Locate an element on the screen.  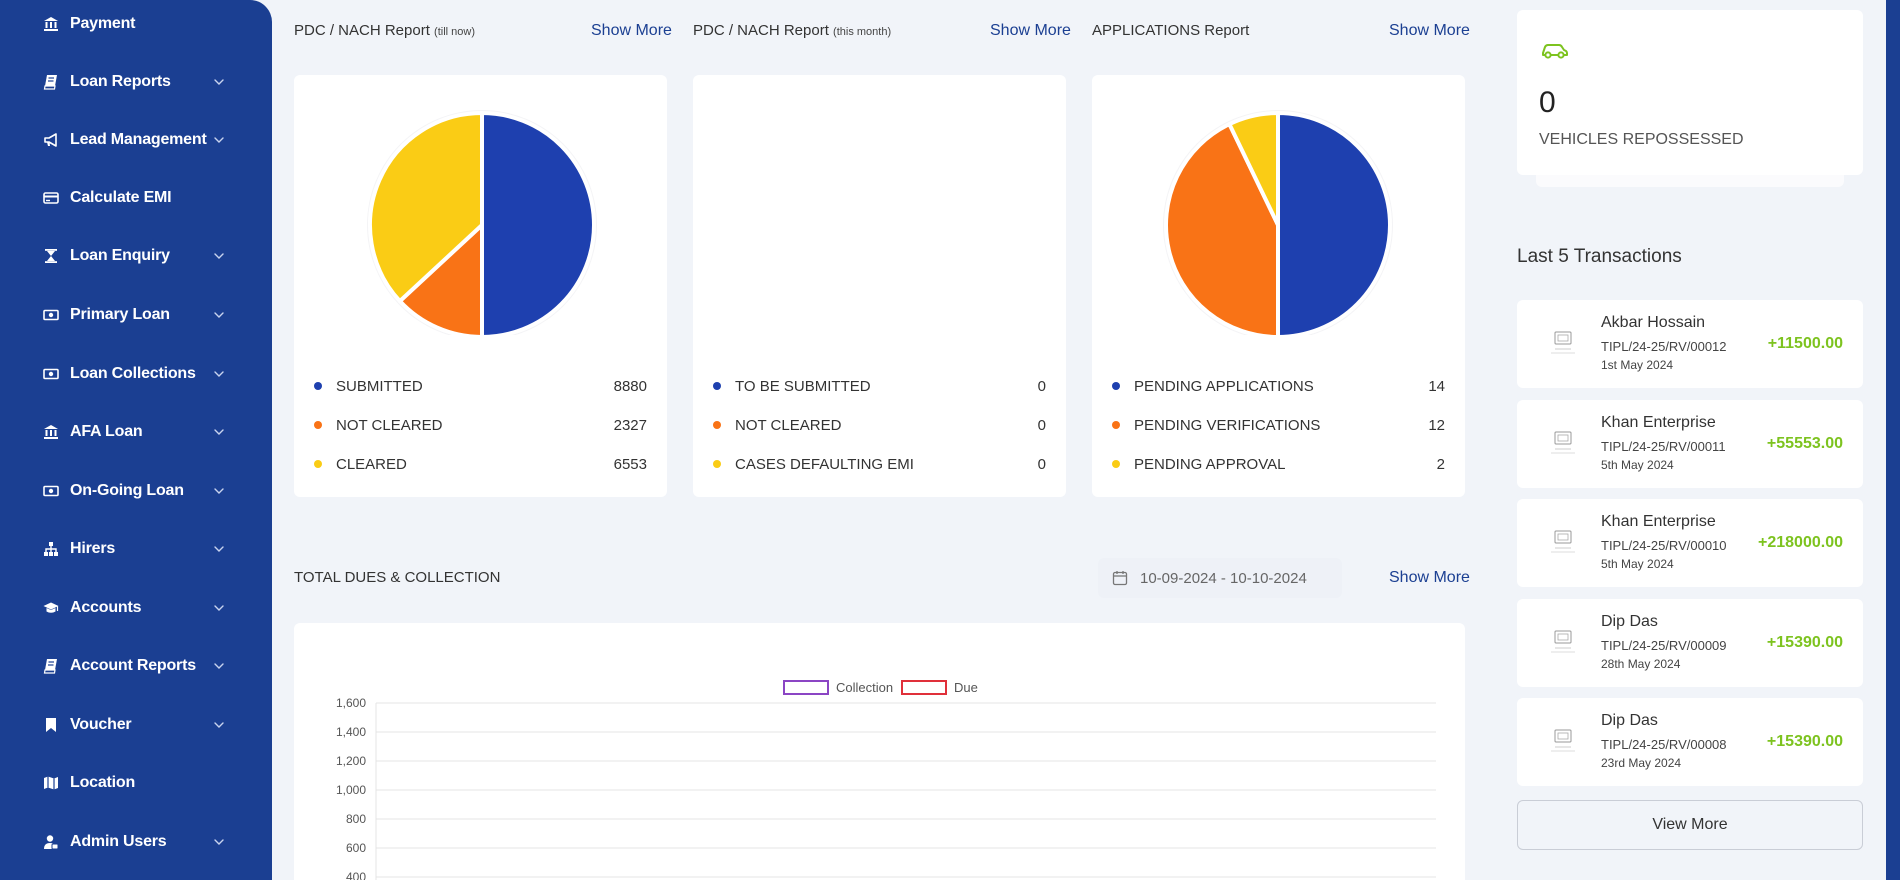
legend-item: NOT CLEARED 2327 is located at coordinates (480, 425).